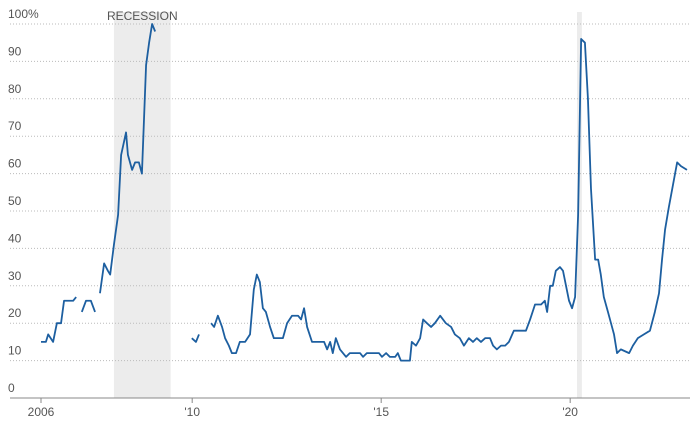 The height and width of the screenshot is (427, 700). What do you see at coordinates (15, 89) in the screenshot?
I see `y-tick-label: 80` at bounding box center [15, 89].